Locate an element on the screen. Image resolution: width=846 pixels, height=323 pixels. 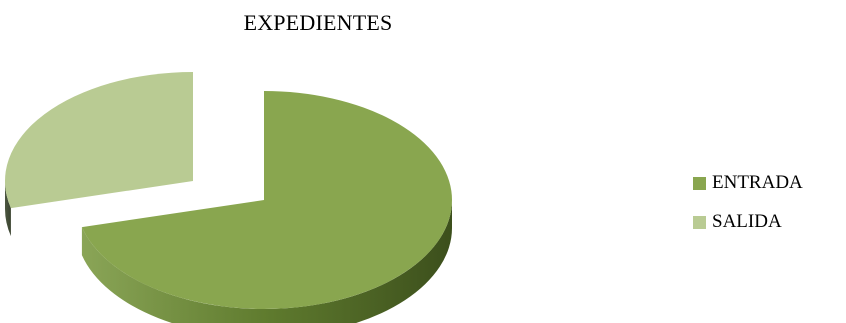
pie-slice-salida is located at coordinates (98, 154).